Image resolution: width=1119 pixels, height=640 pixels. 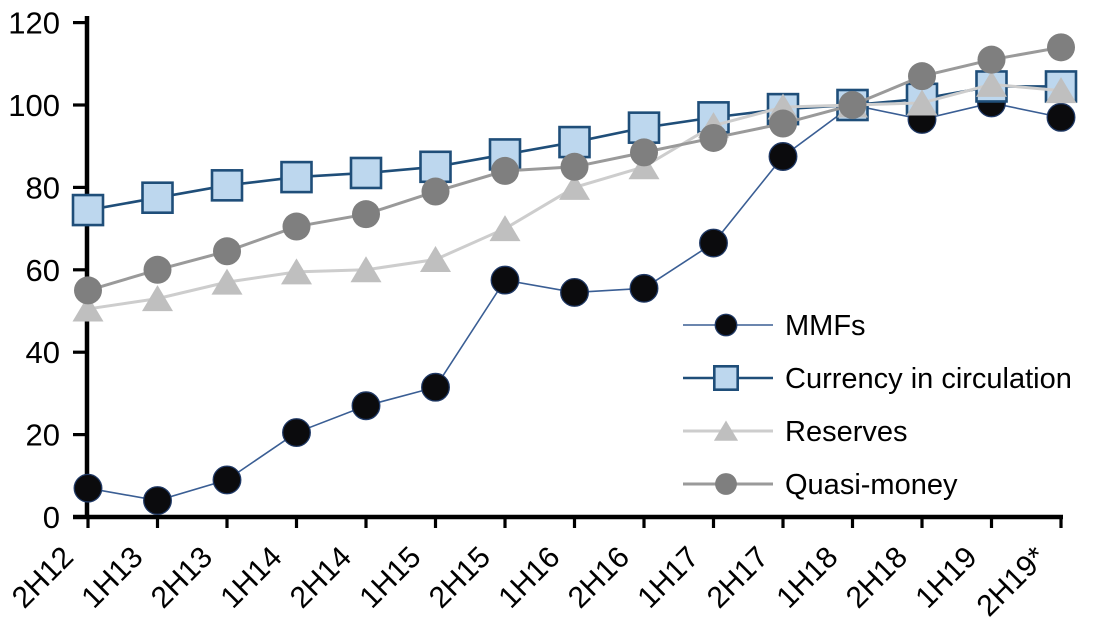 I want to click on y-tick-label: 20, so click(x=43, y=435).